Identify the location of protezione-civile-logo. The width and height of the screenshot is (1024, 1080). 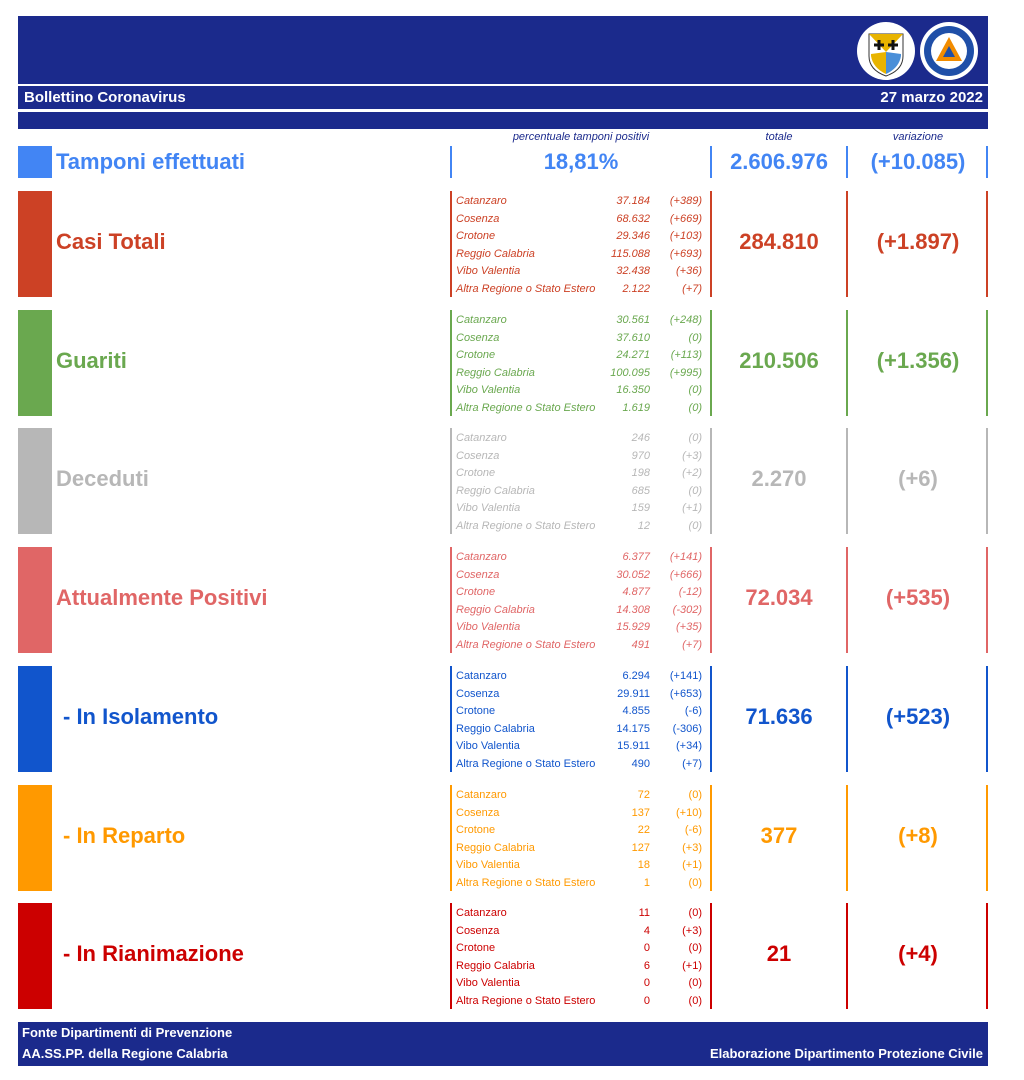
(949, 51).